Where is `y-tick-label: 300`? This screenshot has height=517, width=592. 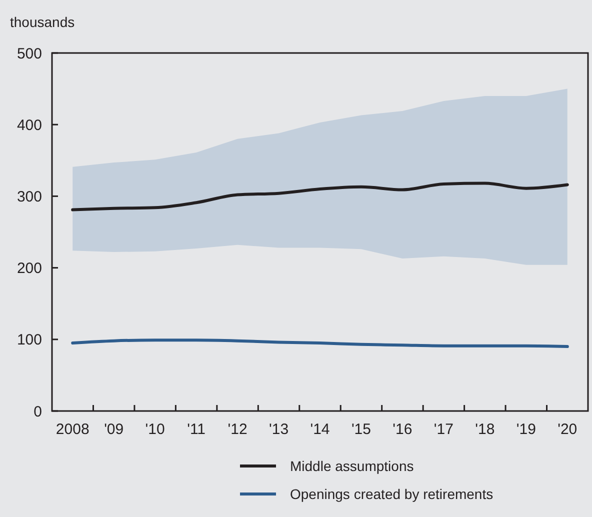
y-tick-label: 300 is located at coordinates (29, 197).